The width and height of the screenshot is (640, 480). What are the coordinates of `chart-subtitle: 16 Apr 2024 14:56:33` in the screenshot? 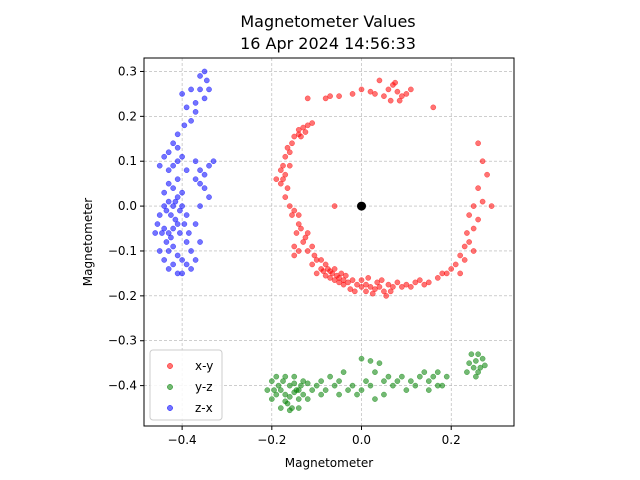 It's located at (328, 43).